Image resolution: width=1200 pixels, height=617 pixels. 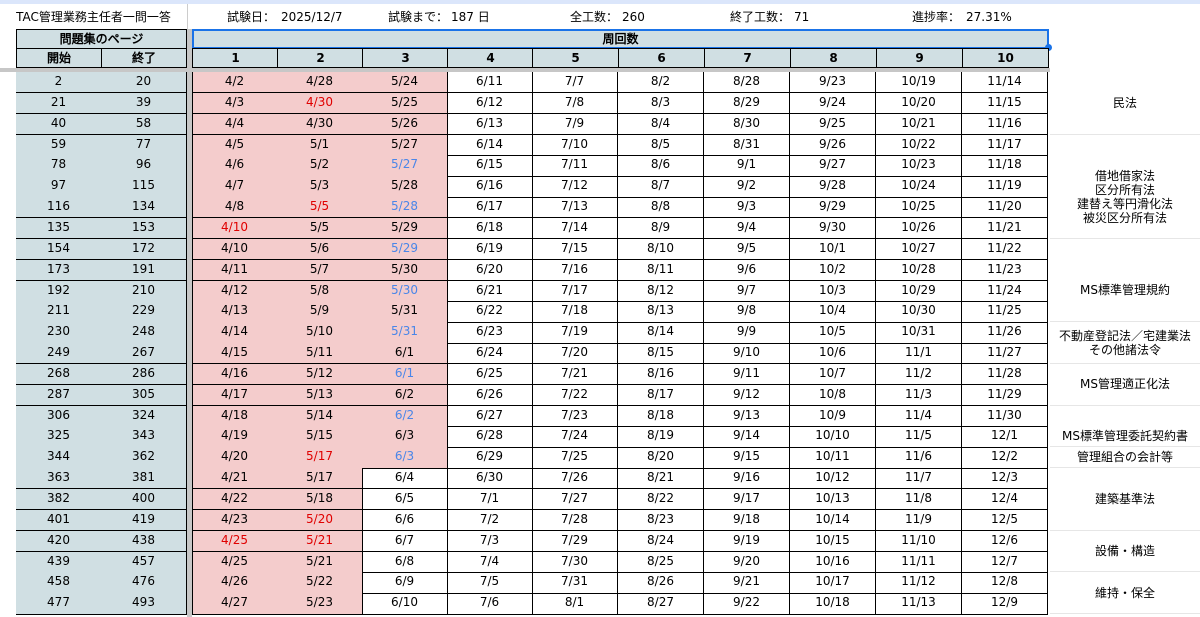 What do you see at coordinates (235, 166) in the screenshot?
I see `date-cell: 4/6` at bounding box center [235, 166].